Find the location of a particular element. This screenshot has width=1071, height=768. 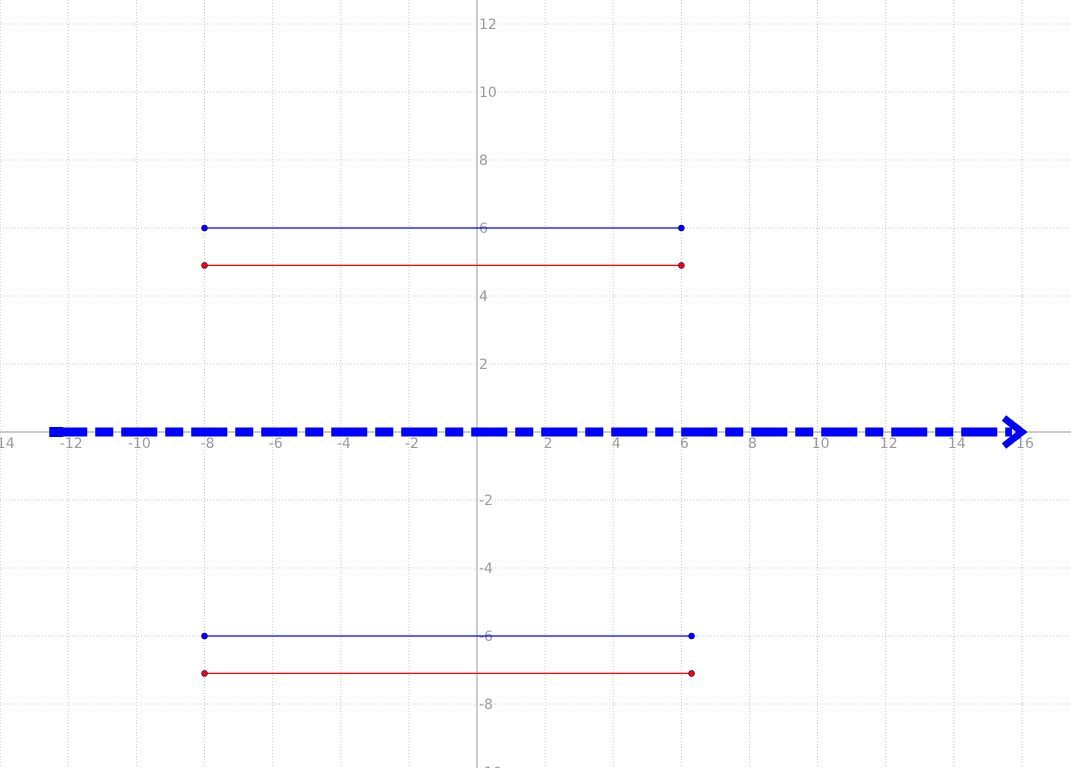

y-tick-label: -6 is located at coordinates (486, 637).